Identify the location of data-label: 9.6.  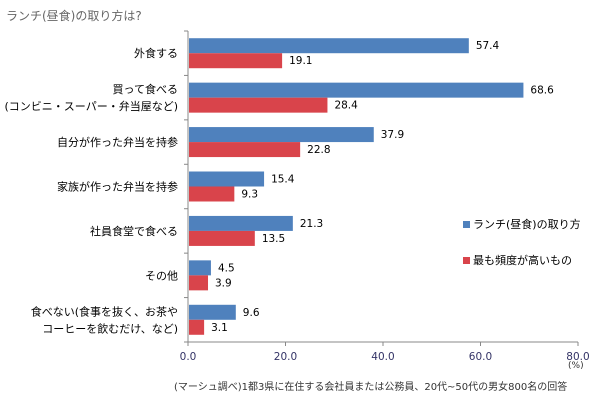
(251, 313).